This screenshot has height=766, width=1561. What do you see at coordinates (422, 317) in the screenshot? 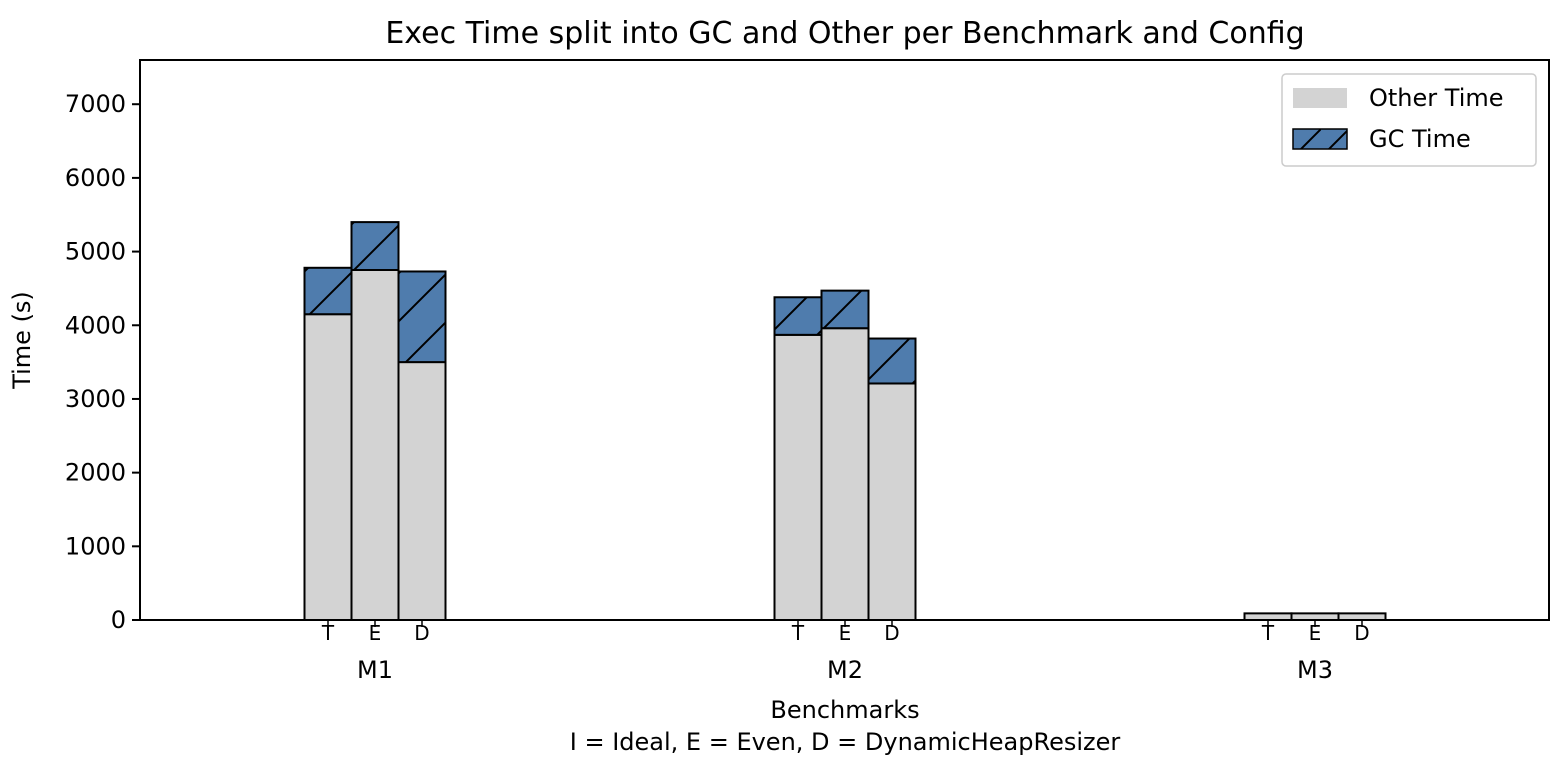
I see `bar-gc-M1-D` at bounding box center [422, 317].